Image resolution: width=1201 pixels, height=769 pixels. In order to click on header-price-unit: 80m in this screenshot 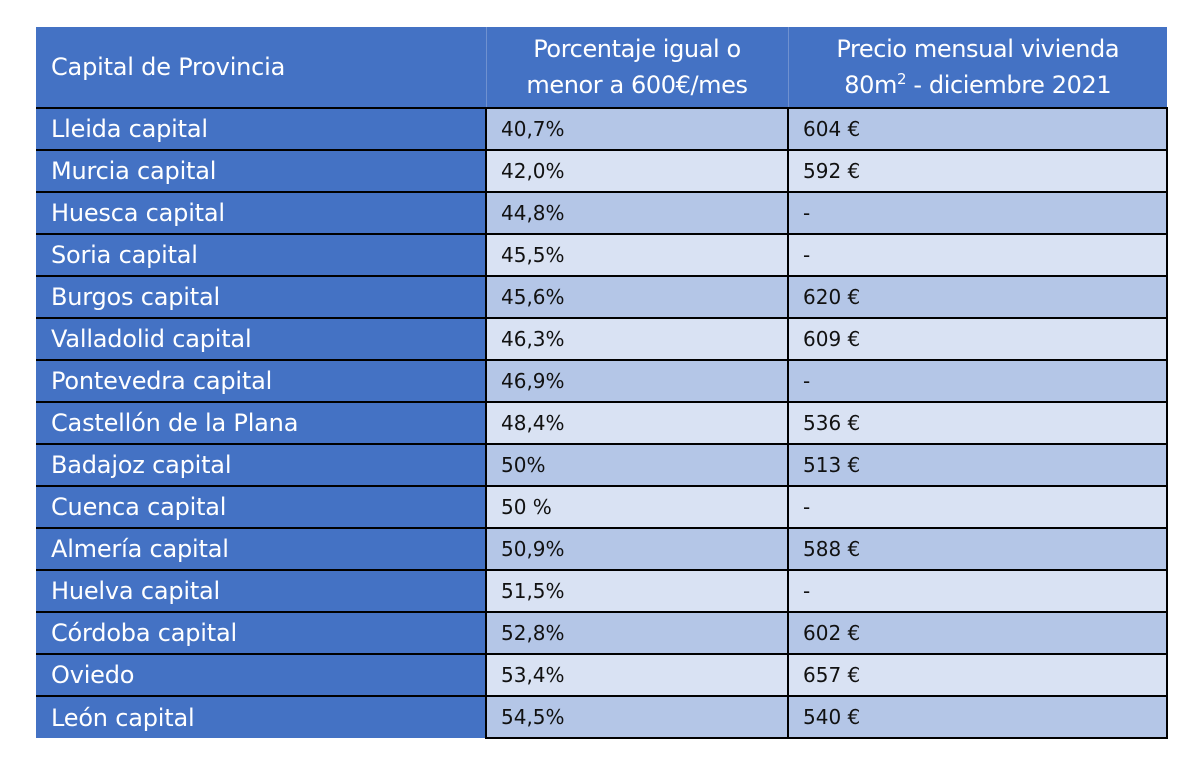, I will do `click(870, 85)`.